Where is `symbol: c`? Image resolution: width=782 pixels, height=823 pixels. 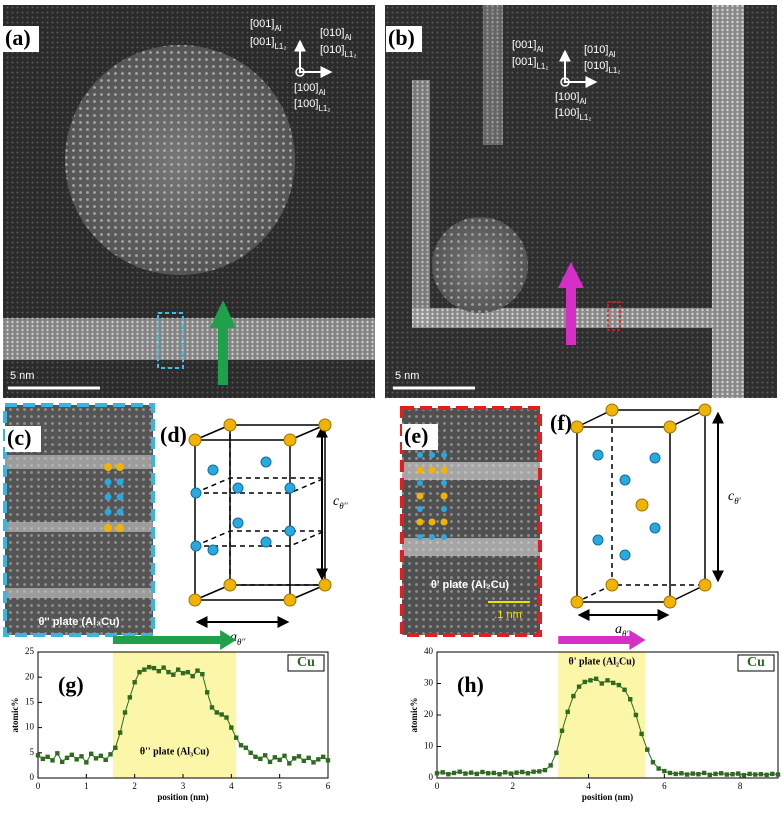 symbol: c is located at coordinates (731, 496).